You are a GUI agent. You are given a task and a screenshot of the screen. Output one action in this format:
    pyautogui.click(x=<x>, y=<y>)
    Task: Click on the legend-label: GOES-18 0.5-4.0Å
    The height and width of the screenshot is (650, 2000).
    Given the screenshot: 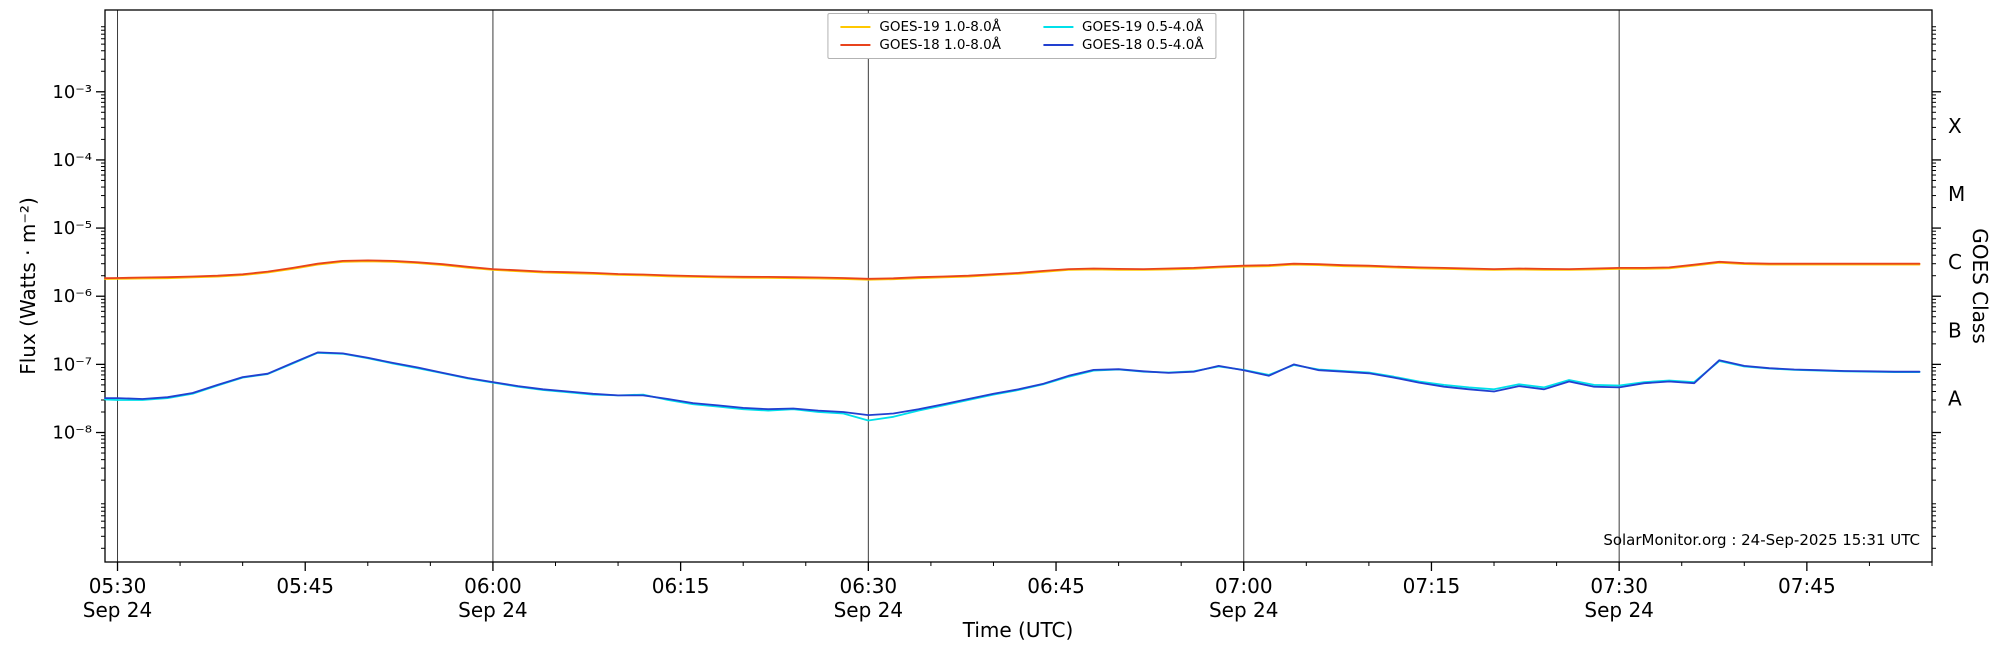 What is the action you would take?
    pyautogui.click(x=1143, y=45)
    